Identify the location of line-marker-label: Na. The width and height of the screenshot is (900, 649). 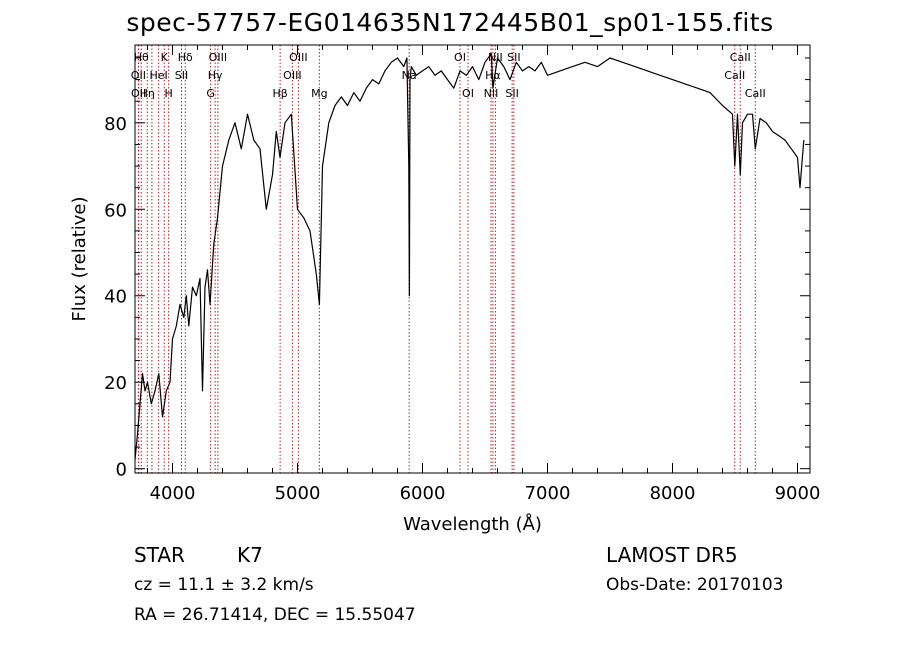
(409, 75).